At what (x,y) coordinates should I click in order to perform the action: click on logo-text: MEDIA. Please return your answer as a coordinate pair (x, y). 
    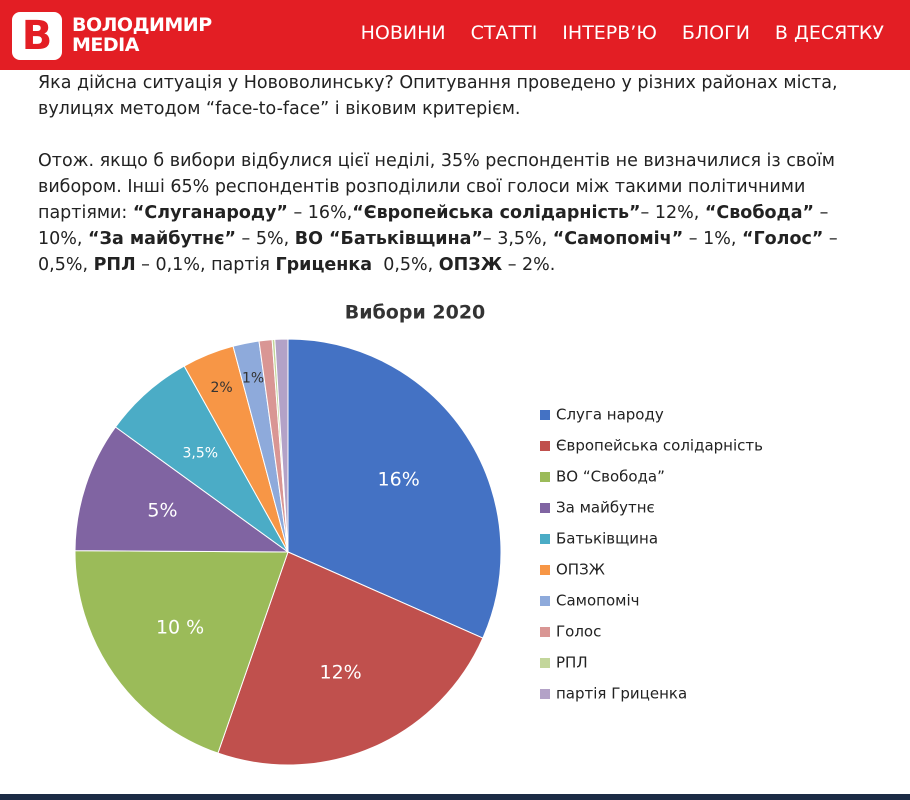
    Looking at the image, I should click on (105, 45).